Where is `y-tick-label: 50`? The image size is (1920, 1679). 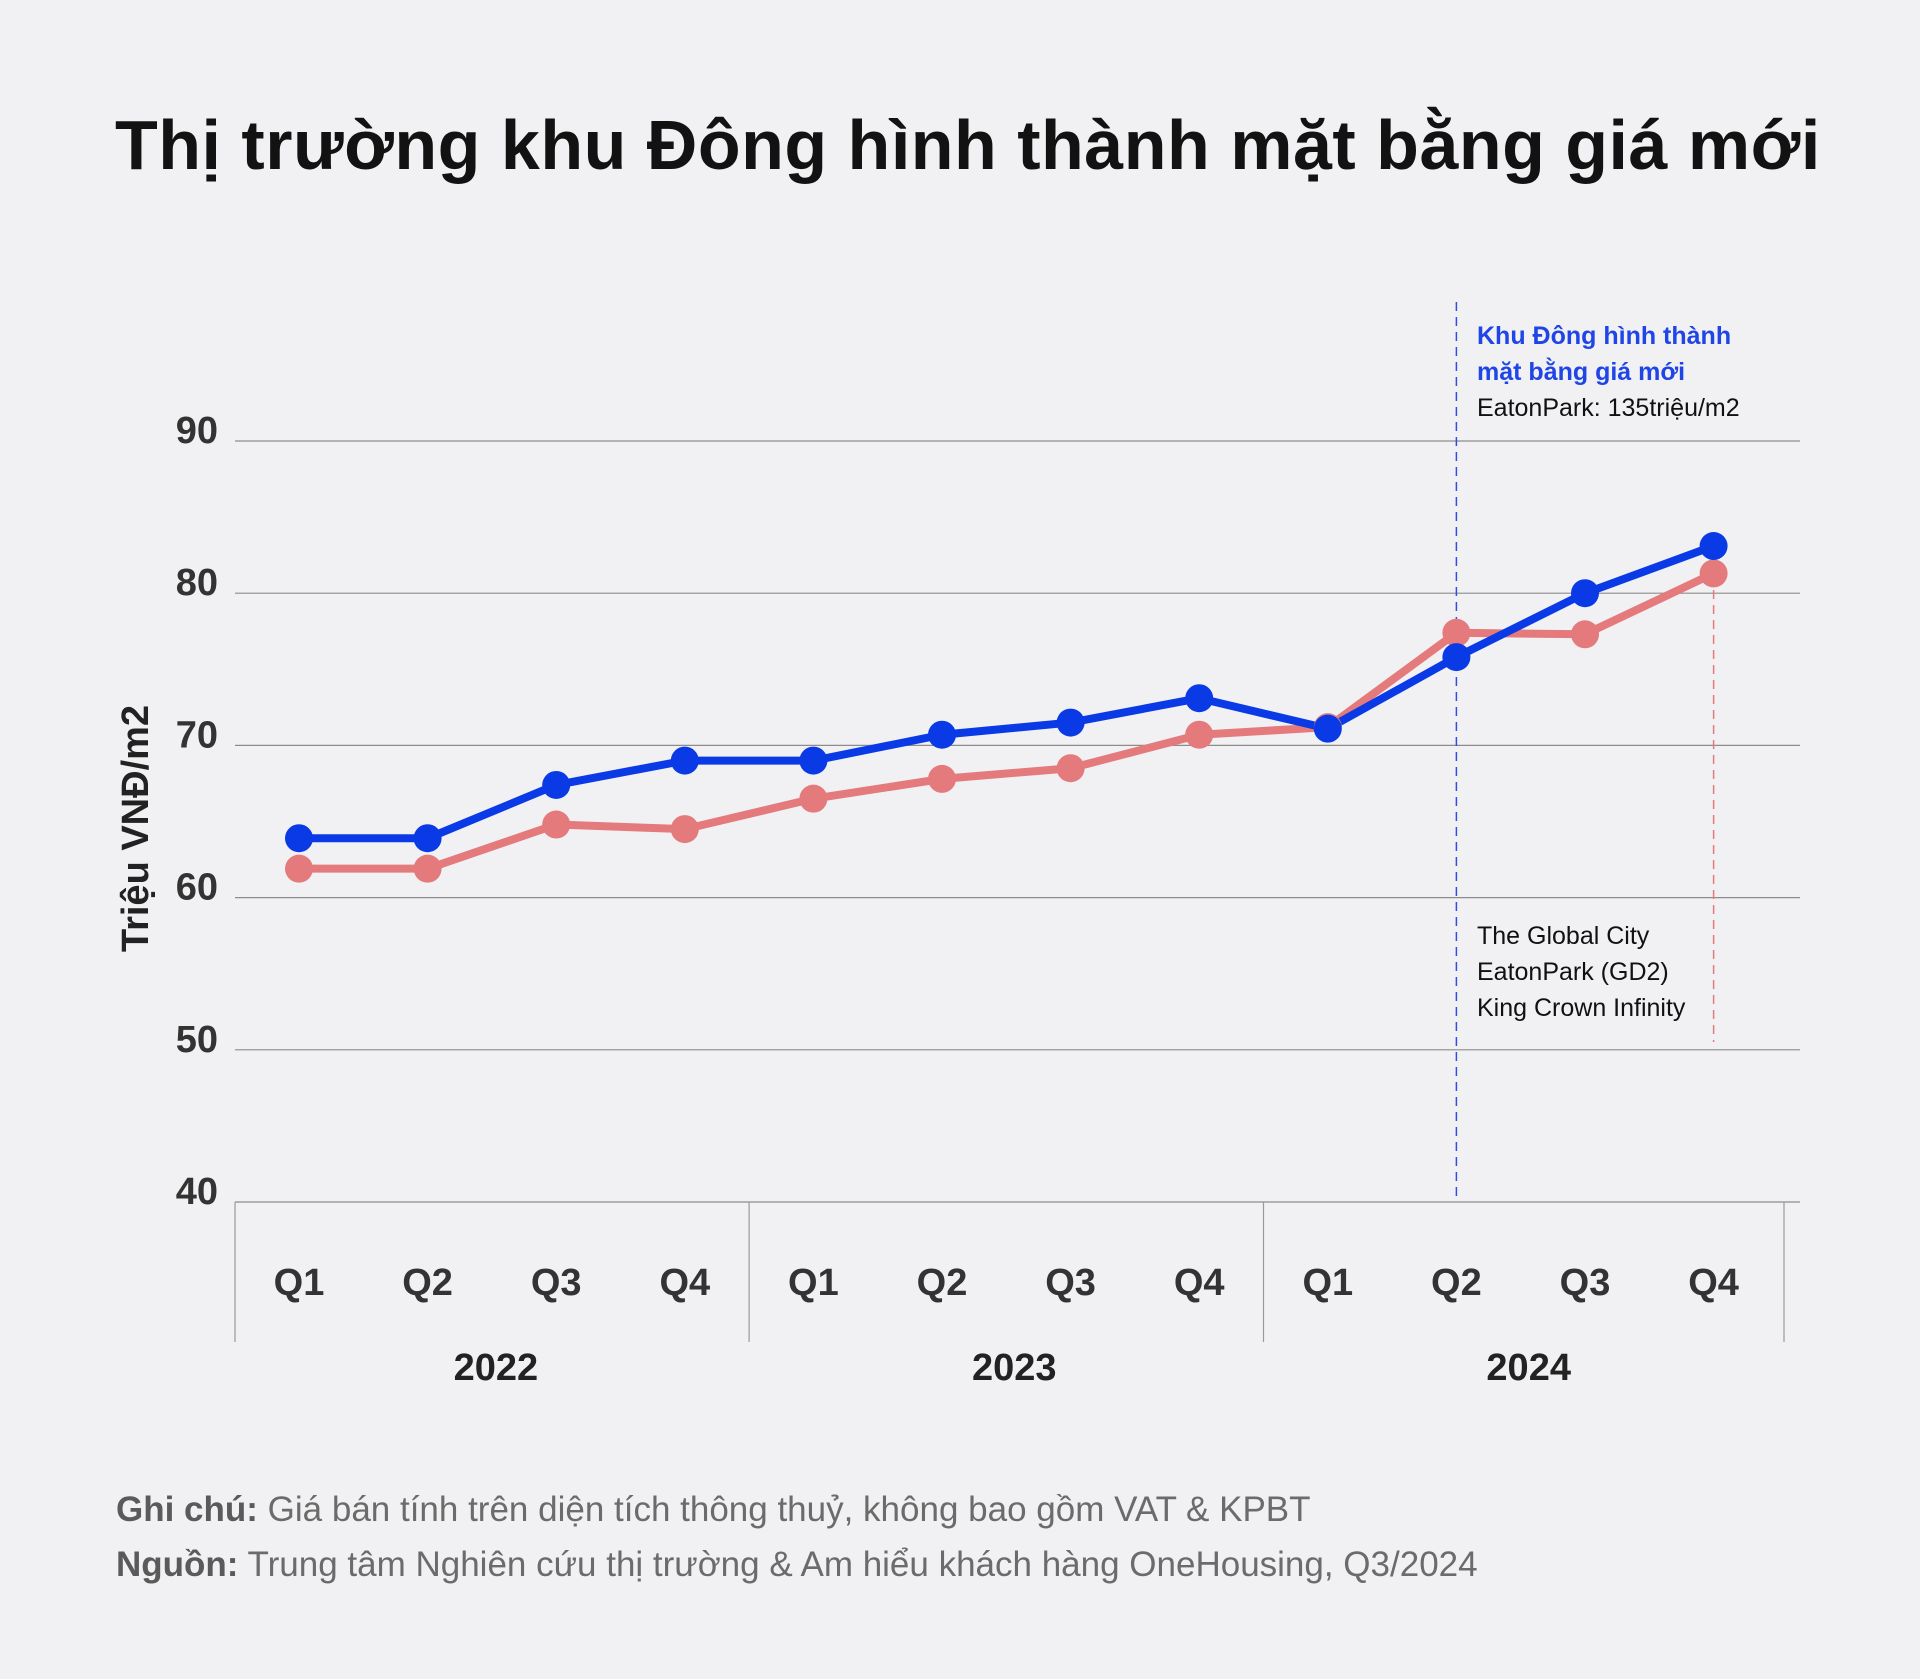
y-tick-label: 50 is located at coordinates (197, 1040).